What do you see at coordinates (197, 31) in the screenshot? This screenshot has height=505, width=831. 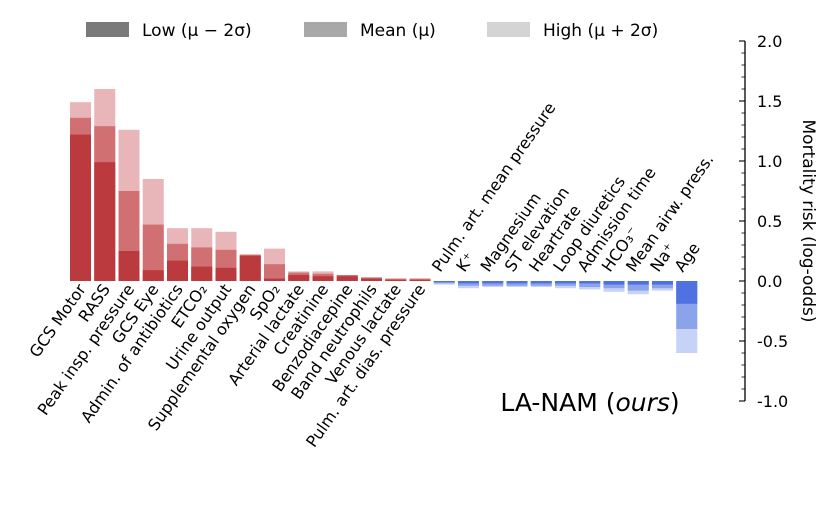 I see `legend-entry: Low (μ − 2σ)` at bounding box center [197, 31].